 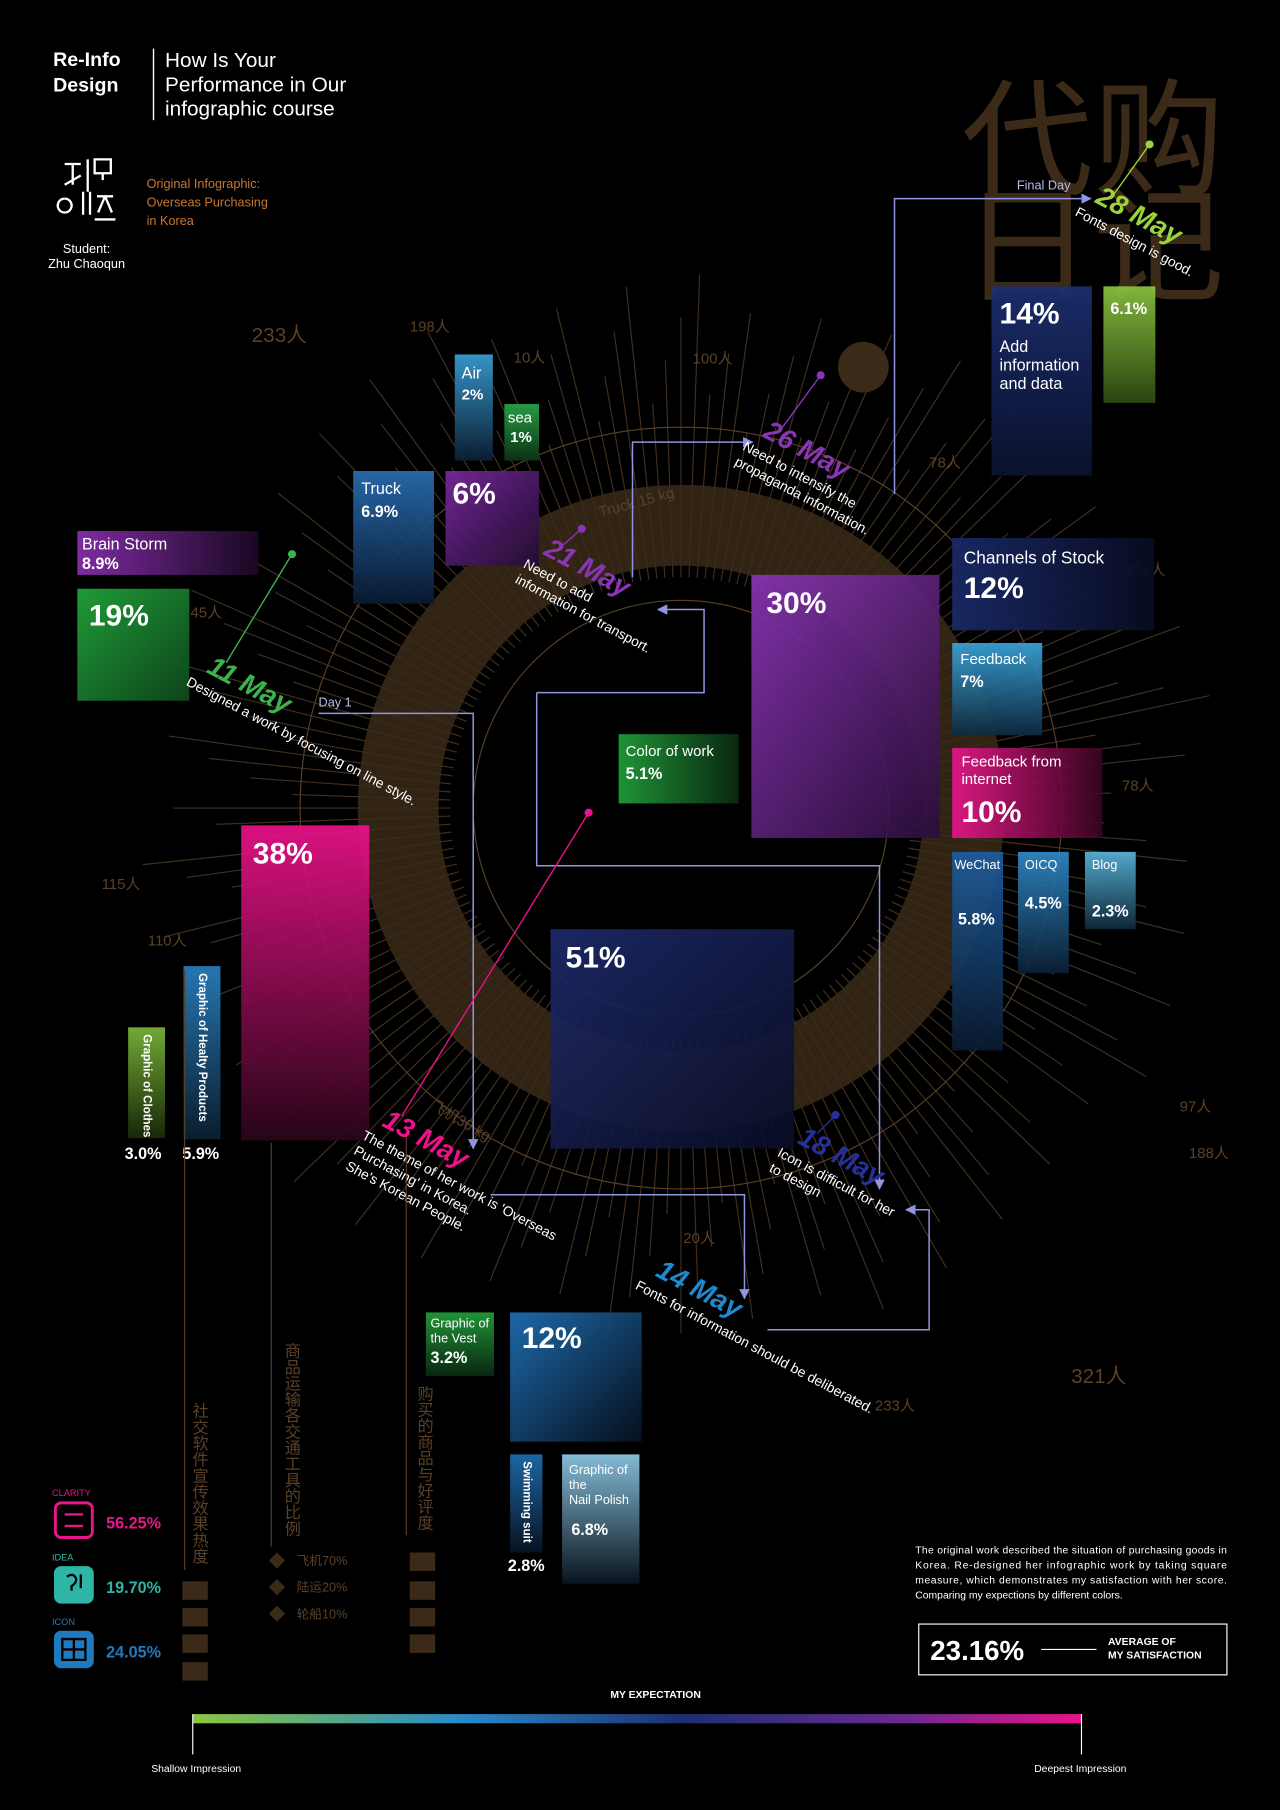 What do you see at coordinates (71, 1493) in the screenshot?
I see `legend-name: CLARITY` at bounding box center [71, 1493].